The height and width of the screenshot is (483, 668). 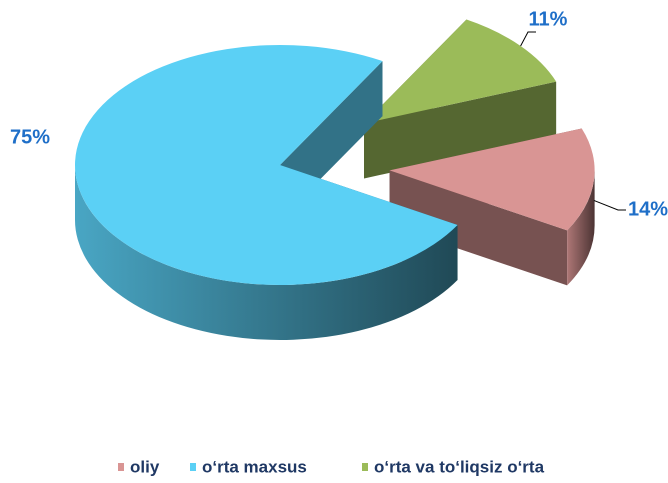 What do you see at coordinates (459, 466) in the screenshot?
I see `legend-label: o‘rta va to‘liqsiz o‘rta` at bounding box center [459, 466].